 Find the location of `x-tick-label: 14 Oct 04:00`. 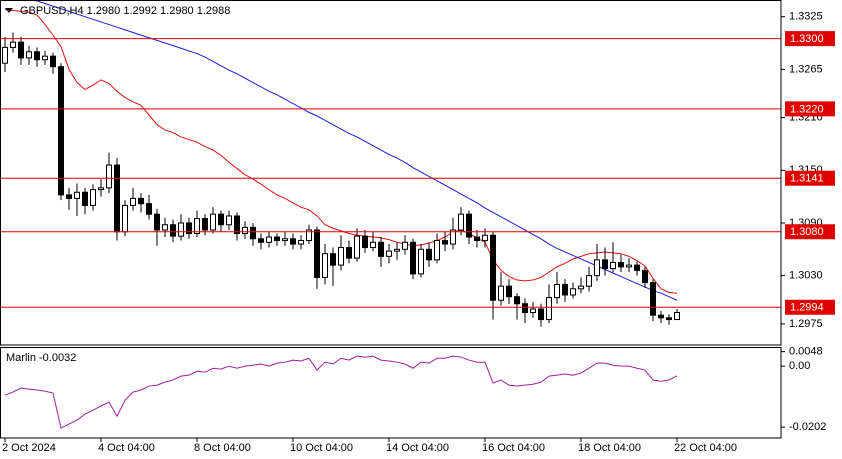

x-tick-label: 14 Oct 04:00 is located at coordinates (417, 448).